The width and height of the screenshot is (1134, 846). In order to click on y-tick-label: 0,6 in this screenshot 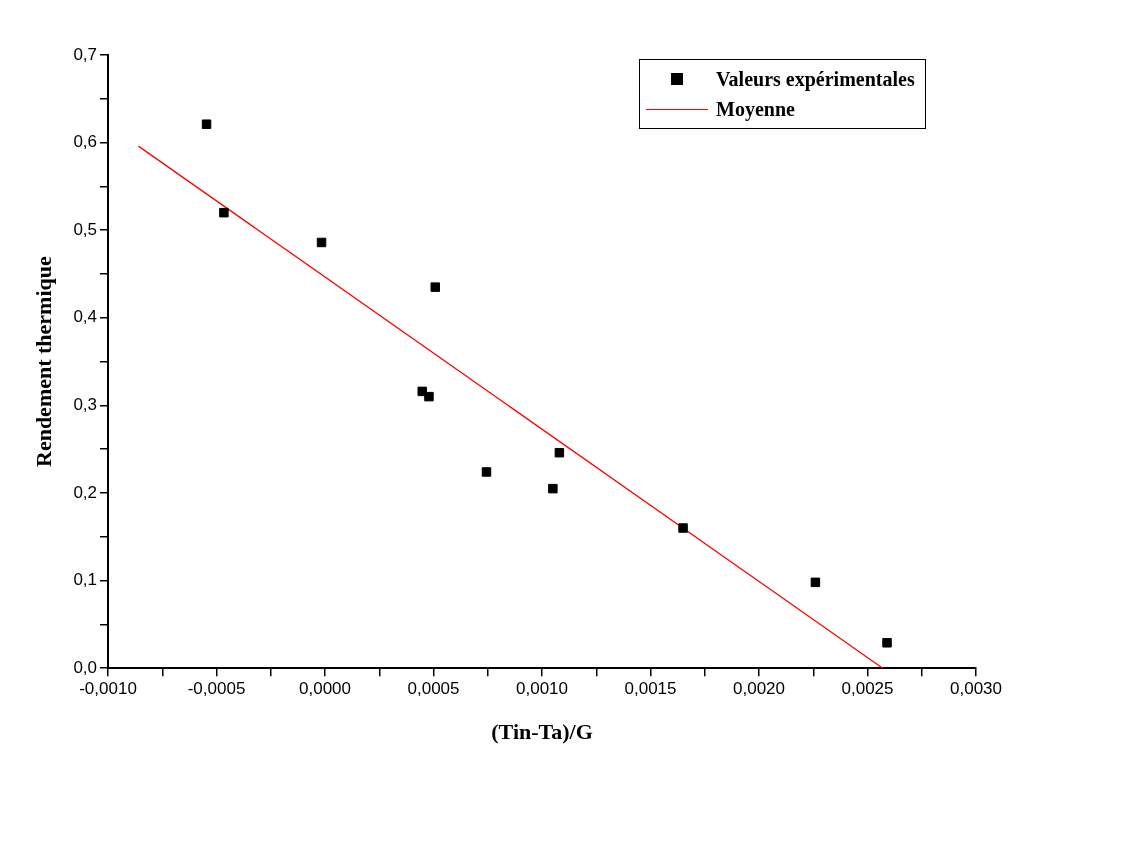, I will do `click(85, 142)`.